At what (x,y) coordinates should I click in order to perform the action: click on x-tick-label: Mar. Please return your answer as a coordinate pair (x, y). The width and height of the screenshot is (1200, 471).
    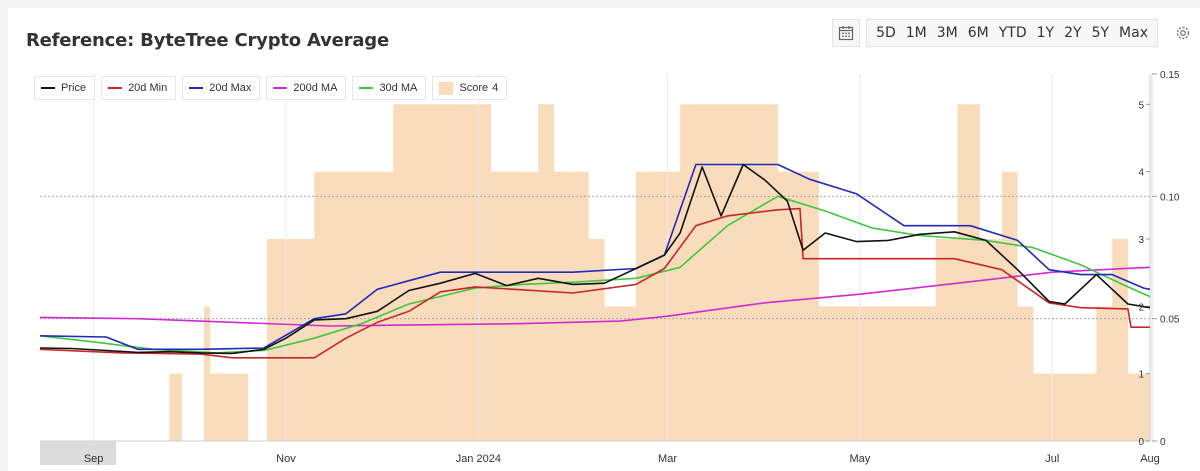
    Looking at the image, I should click on (667, 459).